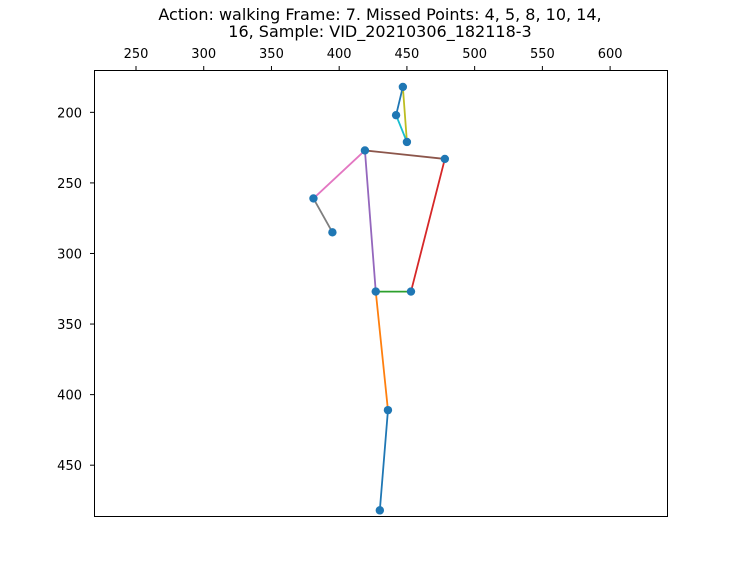 This screenshot has height=580, width=740. Describe the element at coordinates (474, 54) in the screenshot. I see `x-tick-label: 500` at that location.